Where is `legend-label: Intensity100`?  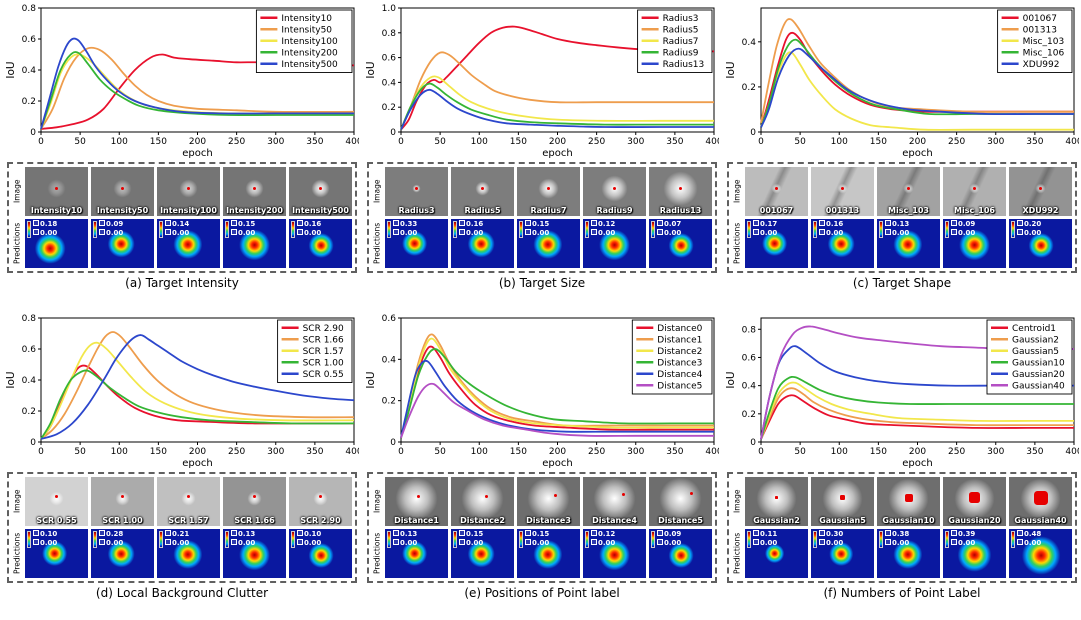 legend-label: Intensity100 is located at coordinates (309, 42).